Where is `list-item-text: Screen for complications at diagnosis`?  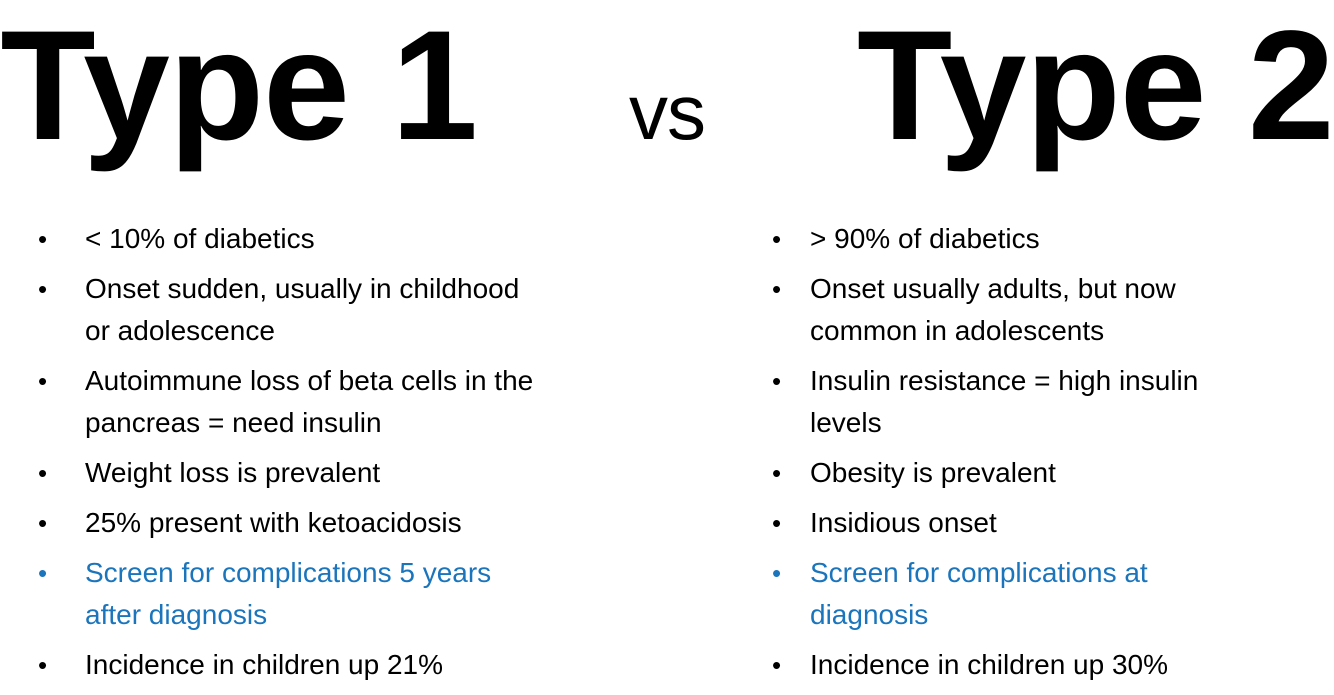 list-item-text: Screen for complications at diagnosis is located at coordinates (979, 593).